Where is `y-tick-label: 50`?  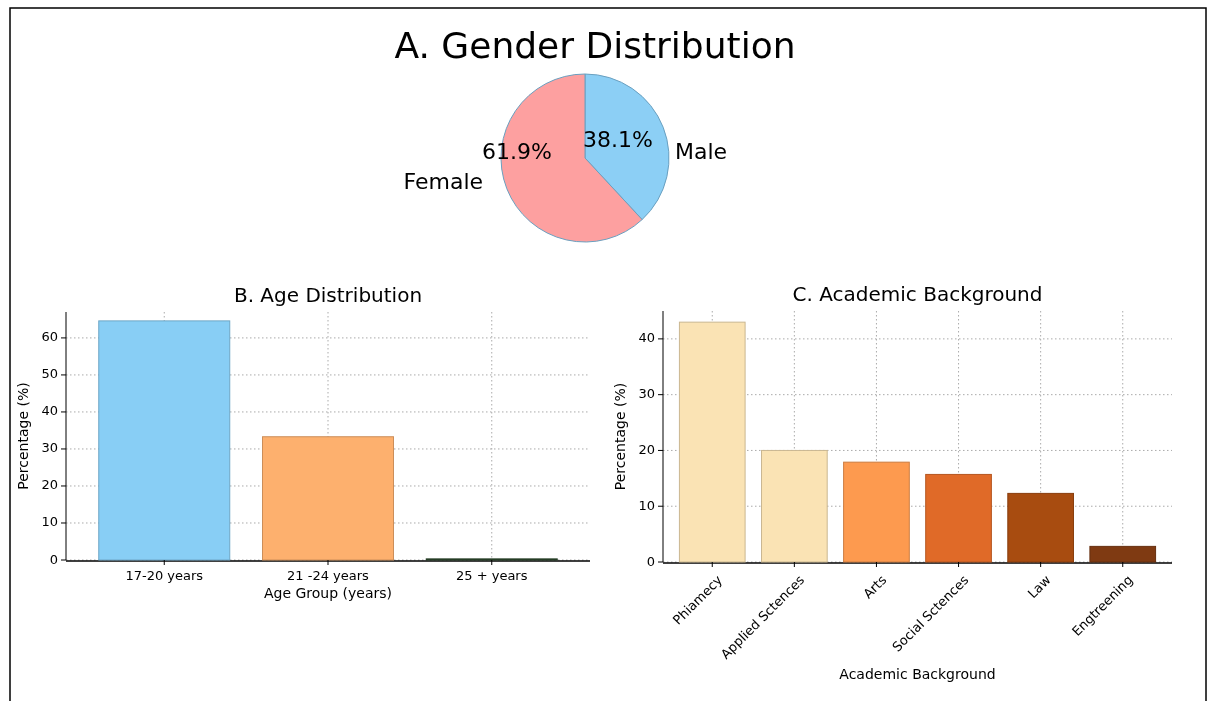
y-tick-label: 50 is located at coordinates (49, 374).